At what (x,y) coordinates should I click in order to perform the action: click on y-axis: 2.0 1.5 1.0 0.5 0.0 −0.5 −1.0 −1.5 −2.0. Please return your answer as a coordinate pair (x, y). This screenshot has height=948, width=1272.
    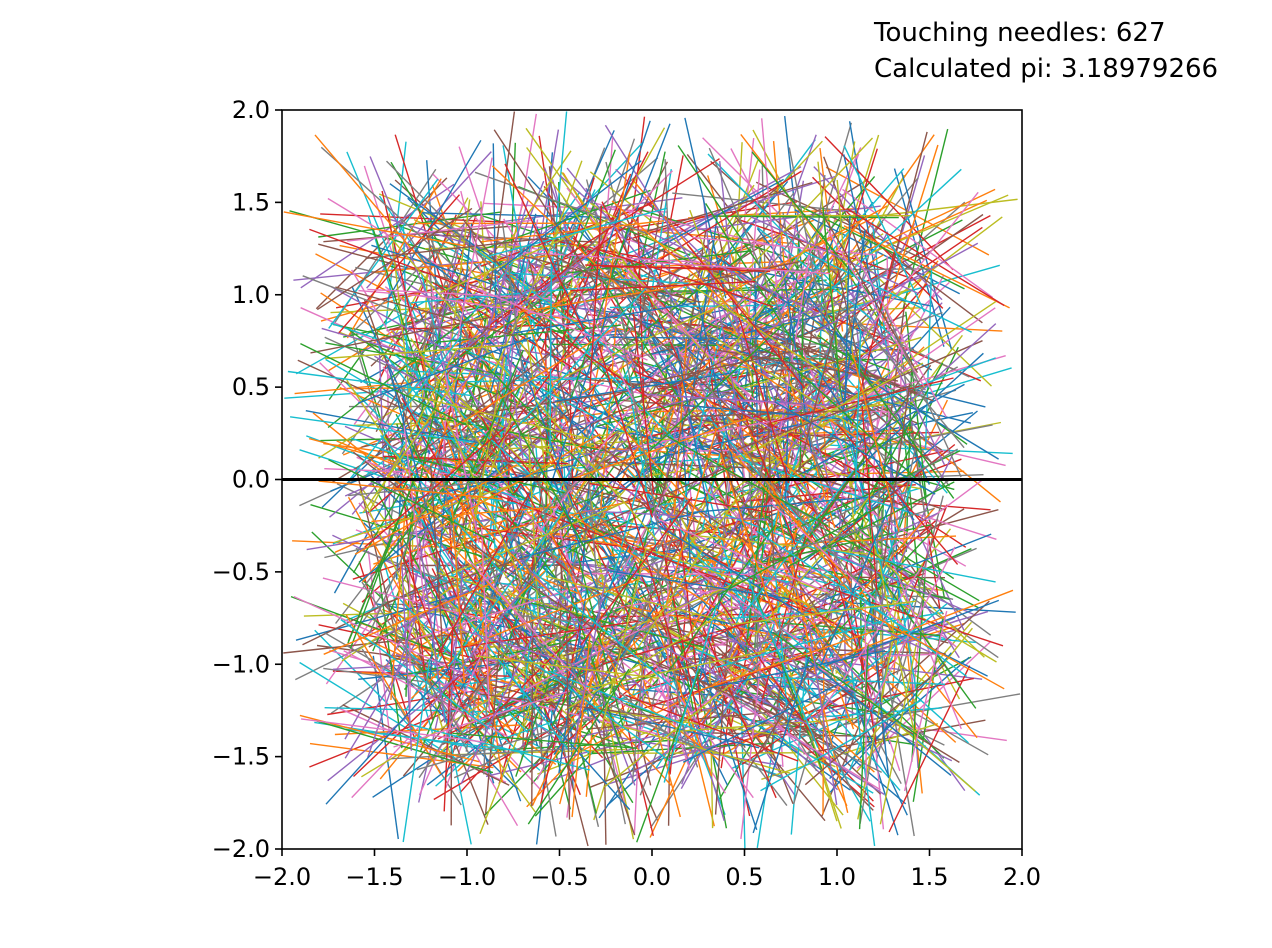
    Looking at the image, I should click on (247, 479).